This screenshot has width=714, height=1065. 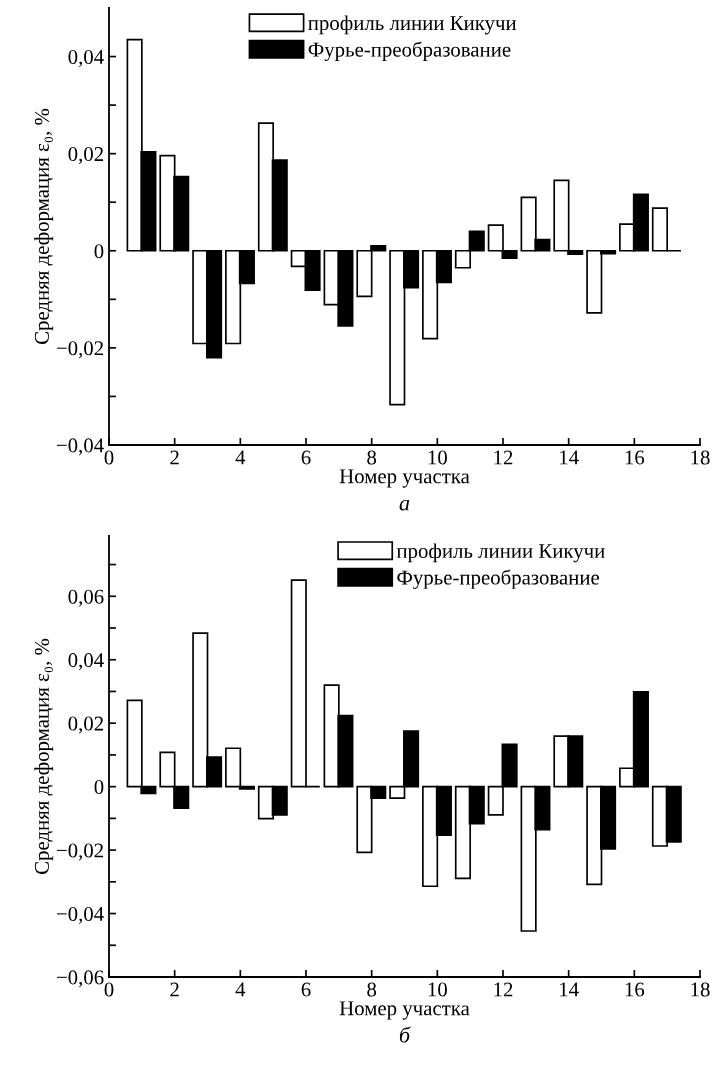 What do you see at coordinates (404, 505) in the screenshot?
I see `text: а` at bounding box center [404, 505].